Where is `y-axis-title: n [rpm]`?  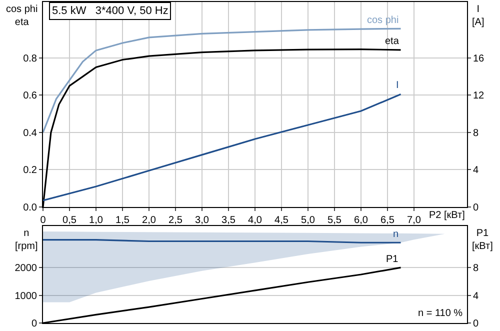 y-axis-title: n [rpm] is located at coordinates (26, 240).